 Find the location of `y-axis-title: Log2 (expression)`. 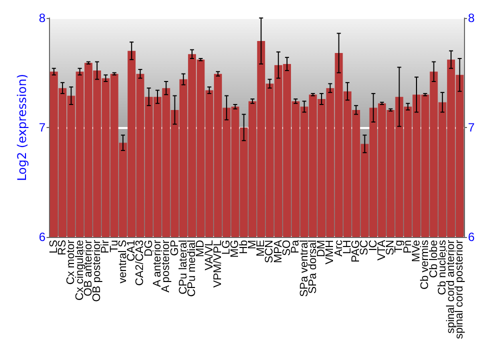

y-axis-title: Log2 (expression) is located at coordinates (22, 127).